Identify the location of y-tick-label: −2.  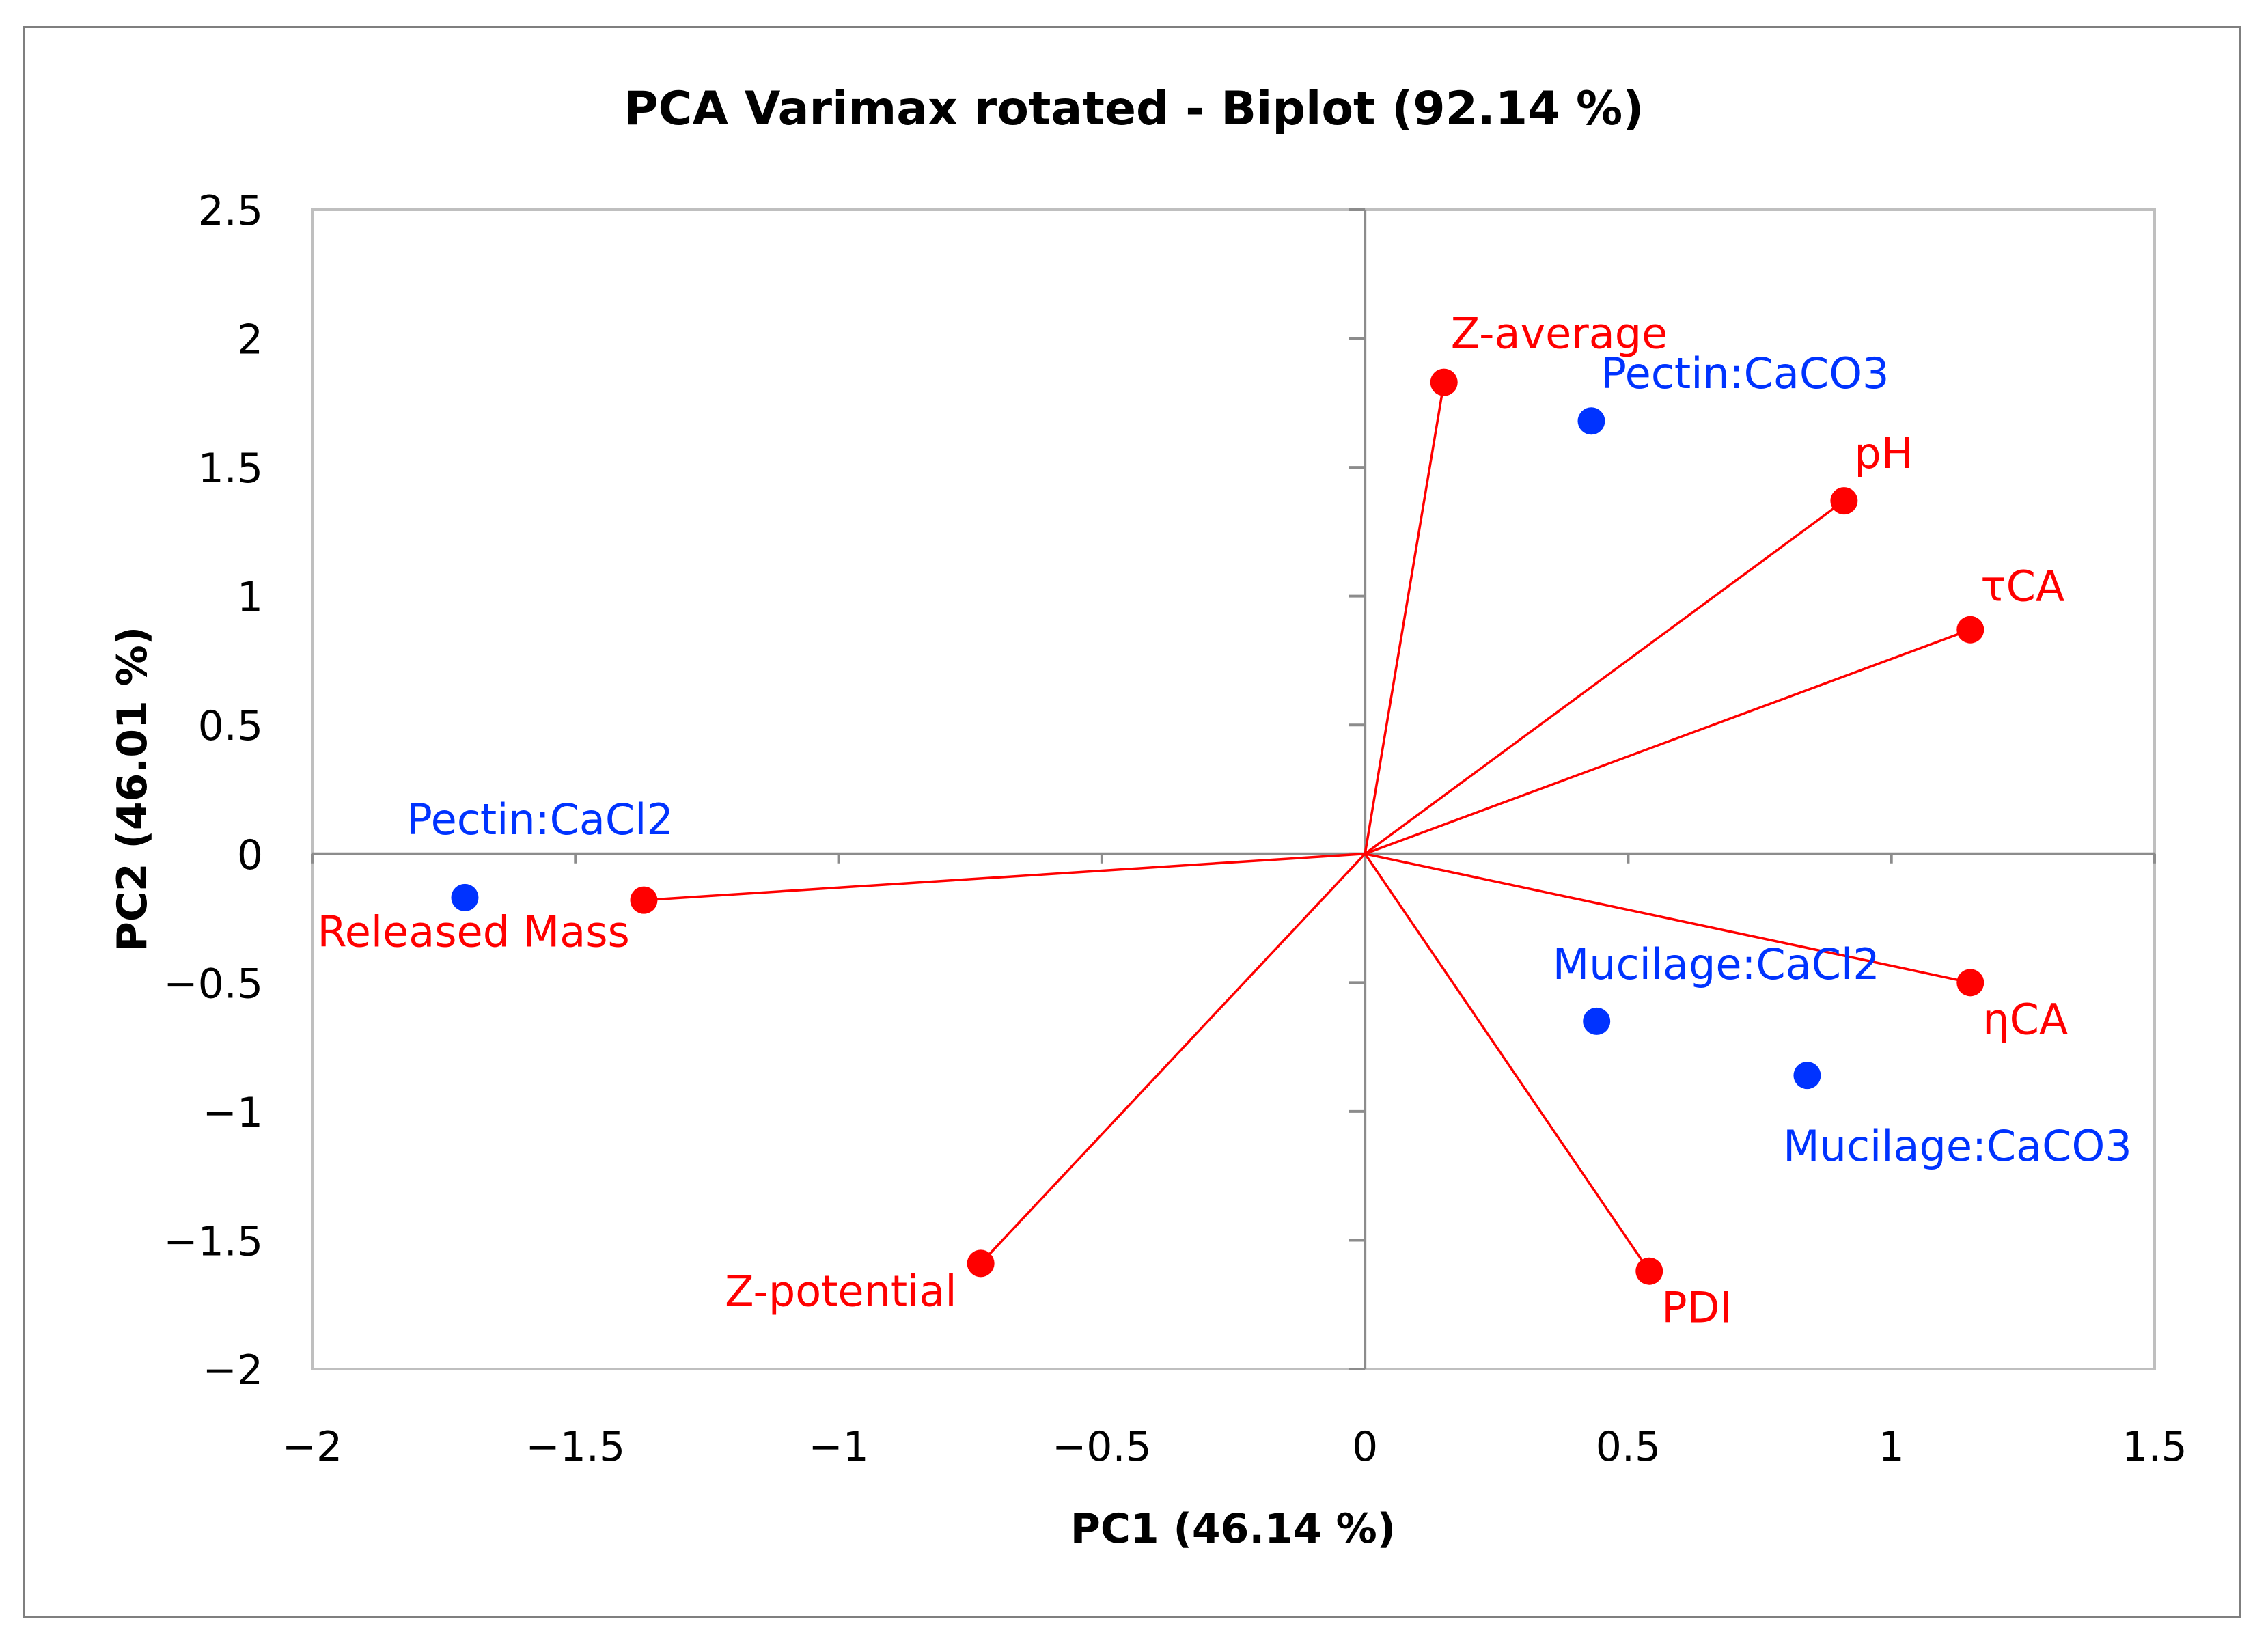
(233, 1370).